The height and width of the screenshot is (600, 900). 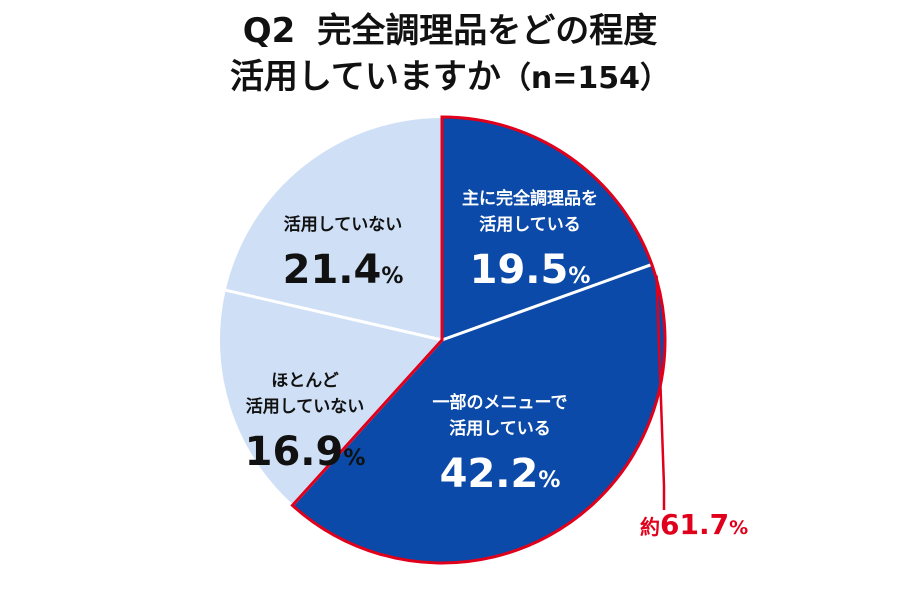 What do you see at coordinates (500, 448) in the screenshot?
I see `slice-label-partially-use: 一部のメニューで 活用している 42.2%` at bounding box center [500, 448].